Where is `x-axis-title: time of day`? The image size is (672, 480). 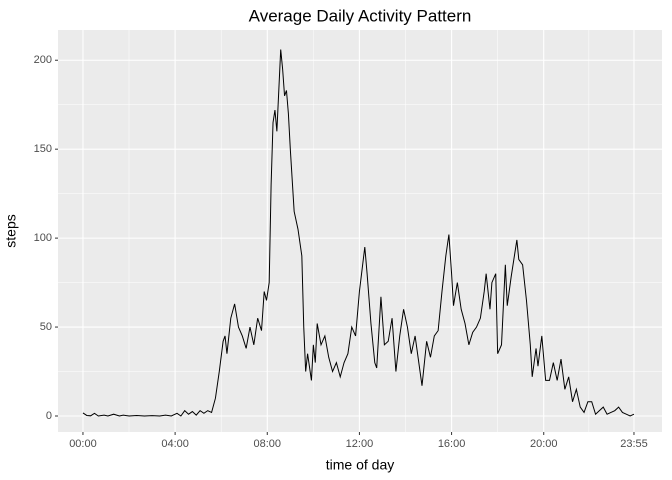 x-axis-title: time of day is located at coordinates (360, 465).